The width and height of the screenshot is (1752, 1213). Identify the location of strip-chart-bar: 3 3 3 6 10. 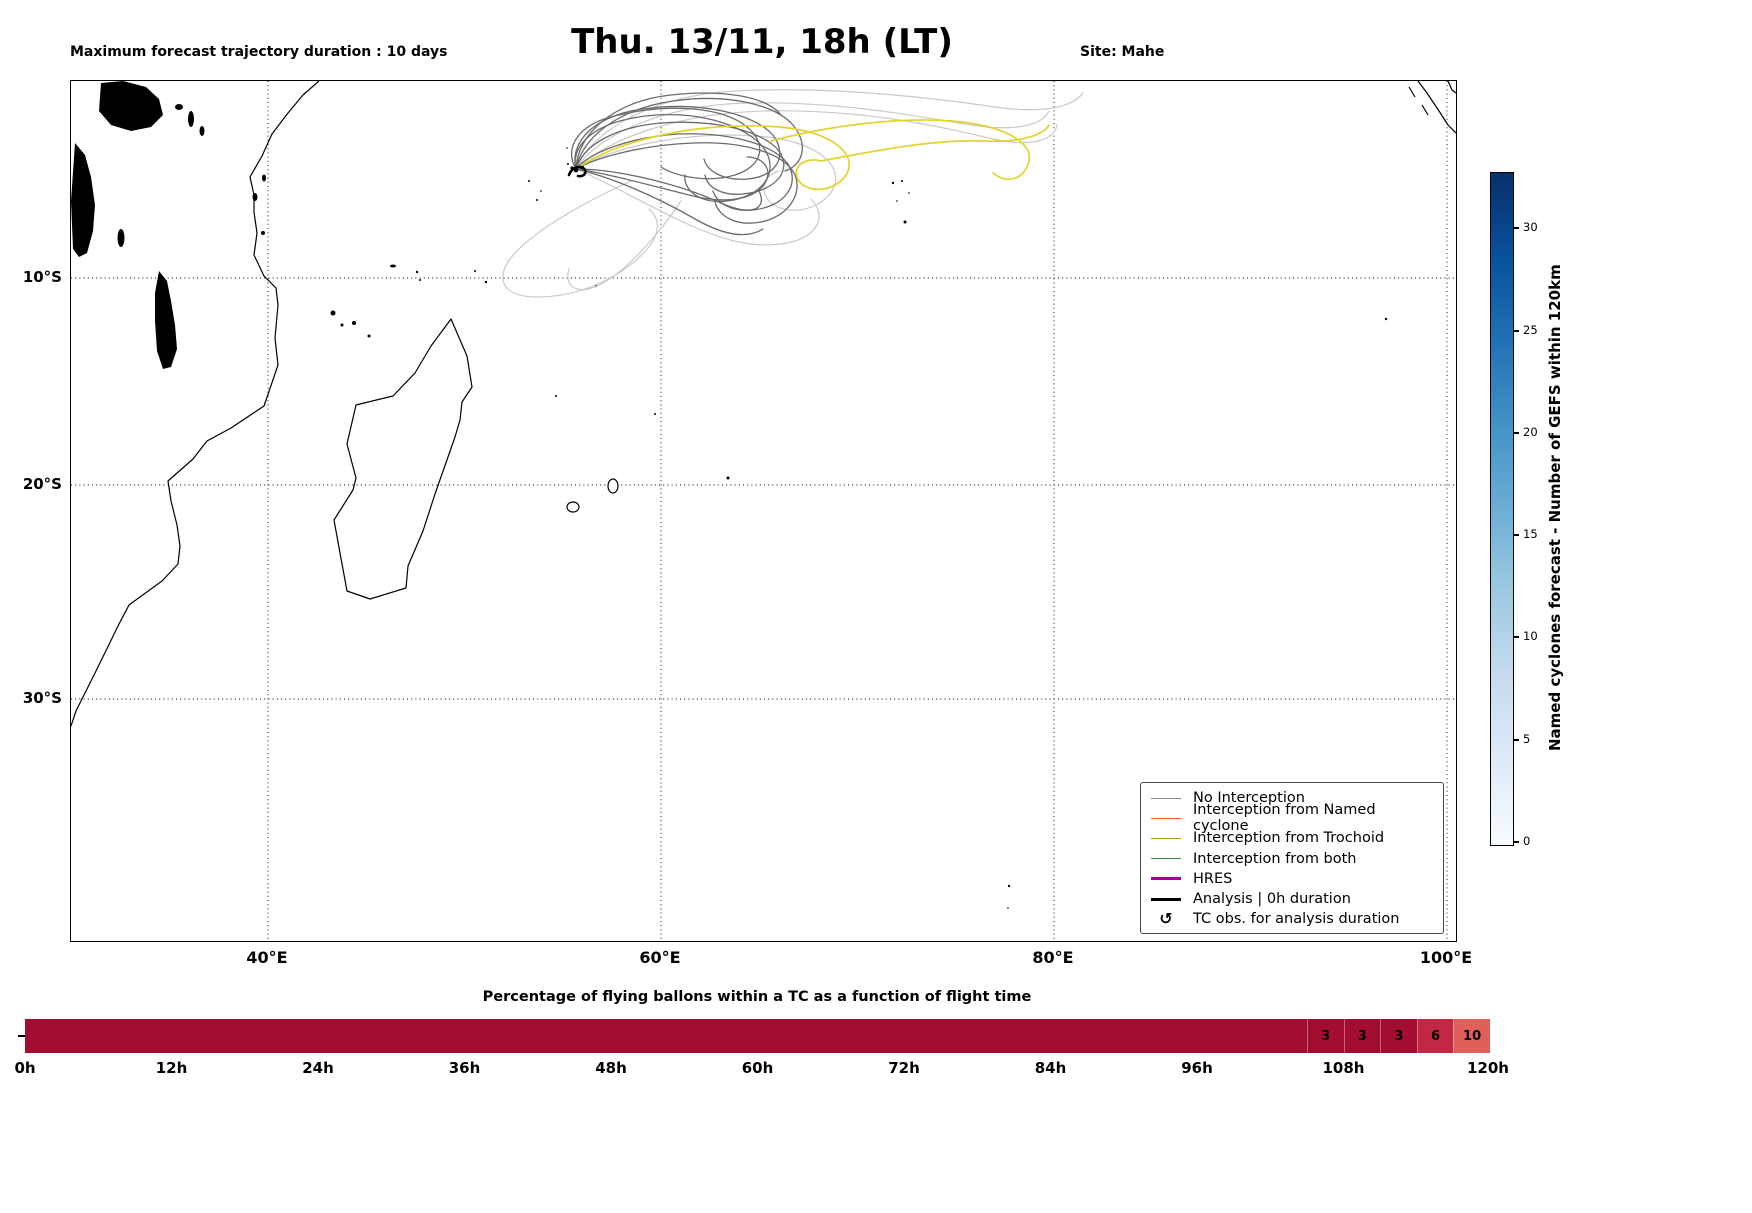
(757, 1036).